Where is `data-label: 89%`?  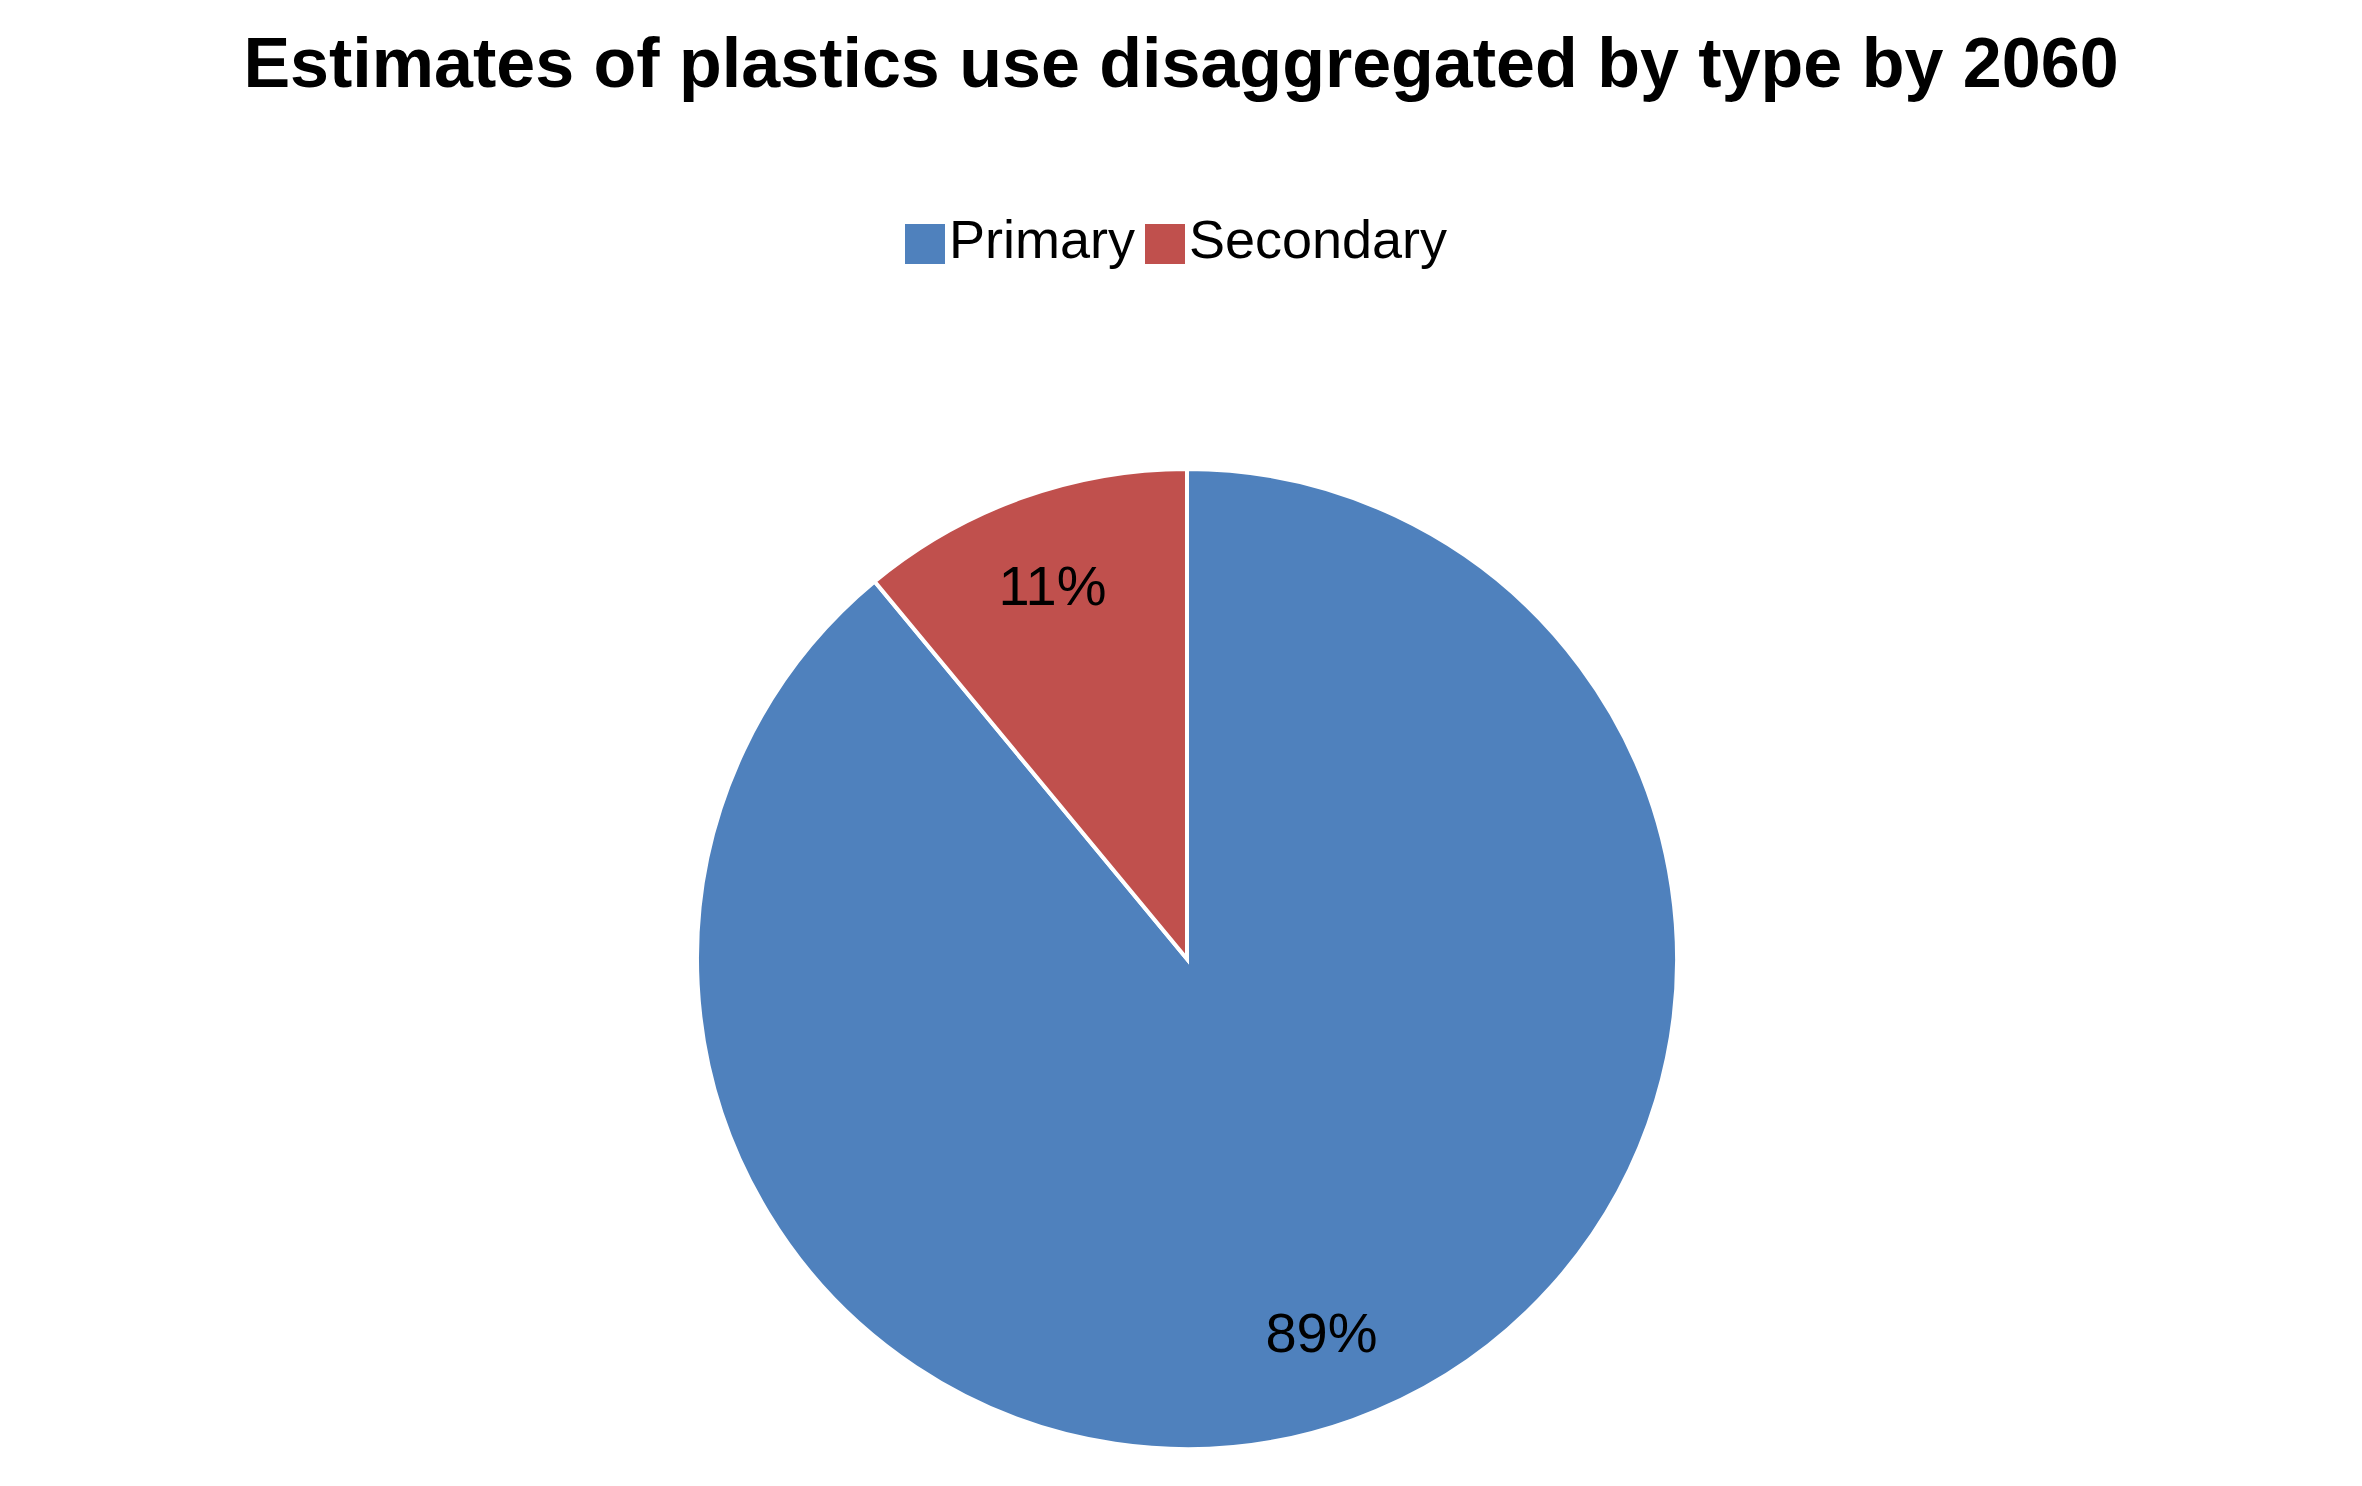
data-label: 89% is located at coordinates (1321, 1332).